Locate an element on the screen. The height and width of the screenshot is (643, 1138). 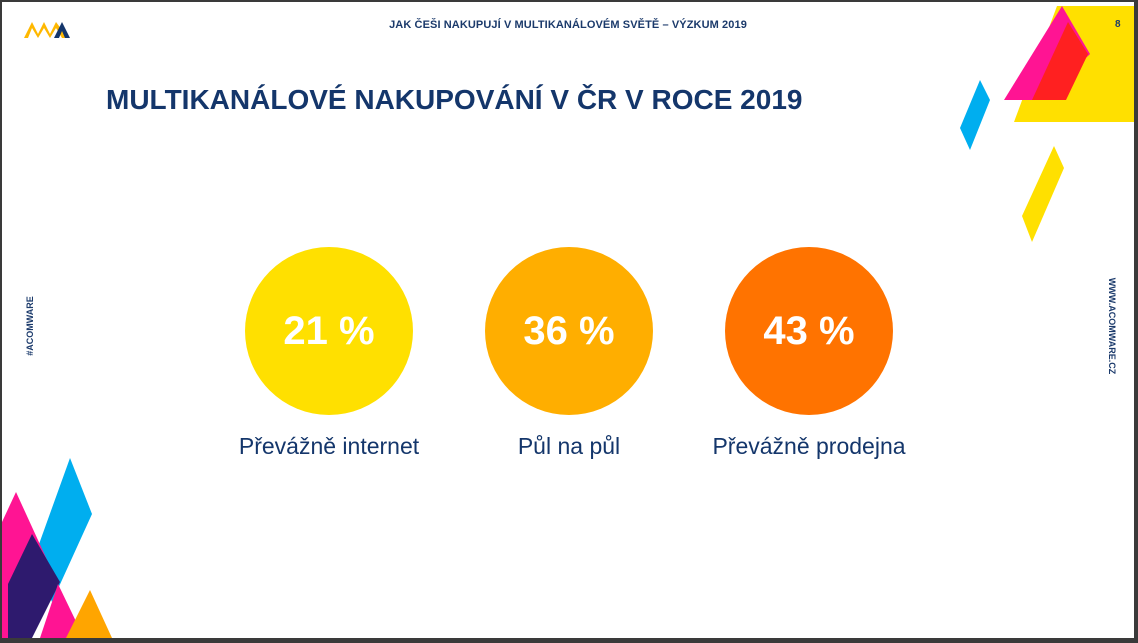
side-website: WWW.ACOMWARE.CZ is located at coordinates (1112, 326).